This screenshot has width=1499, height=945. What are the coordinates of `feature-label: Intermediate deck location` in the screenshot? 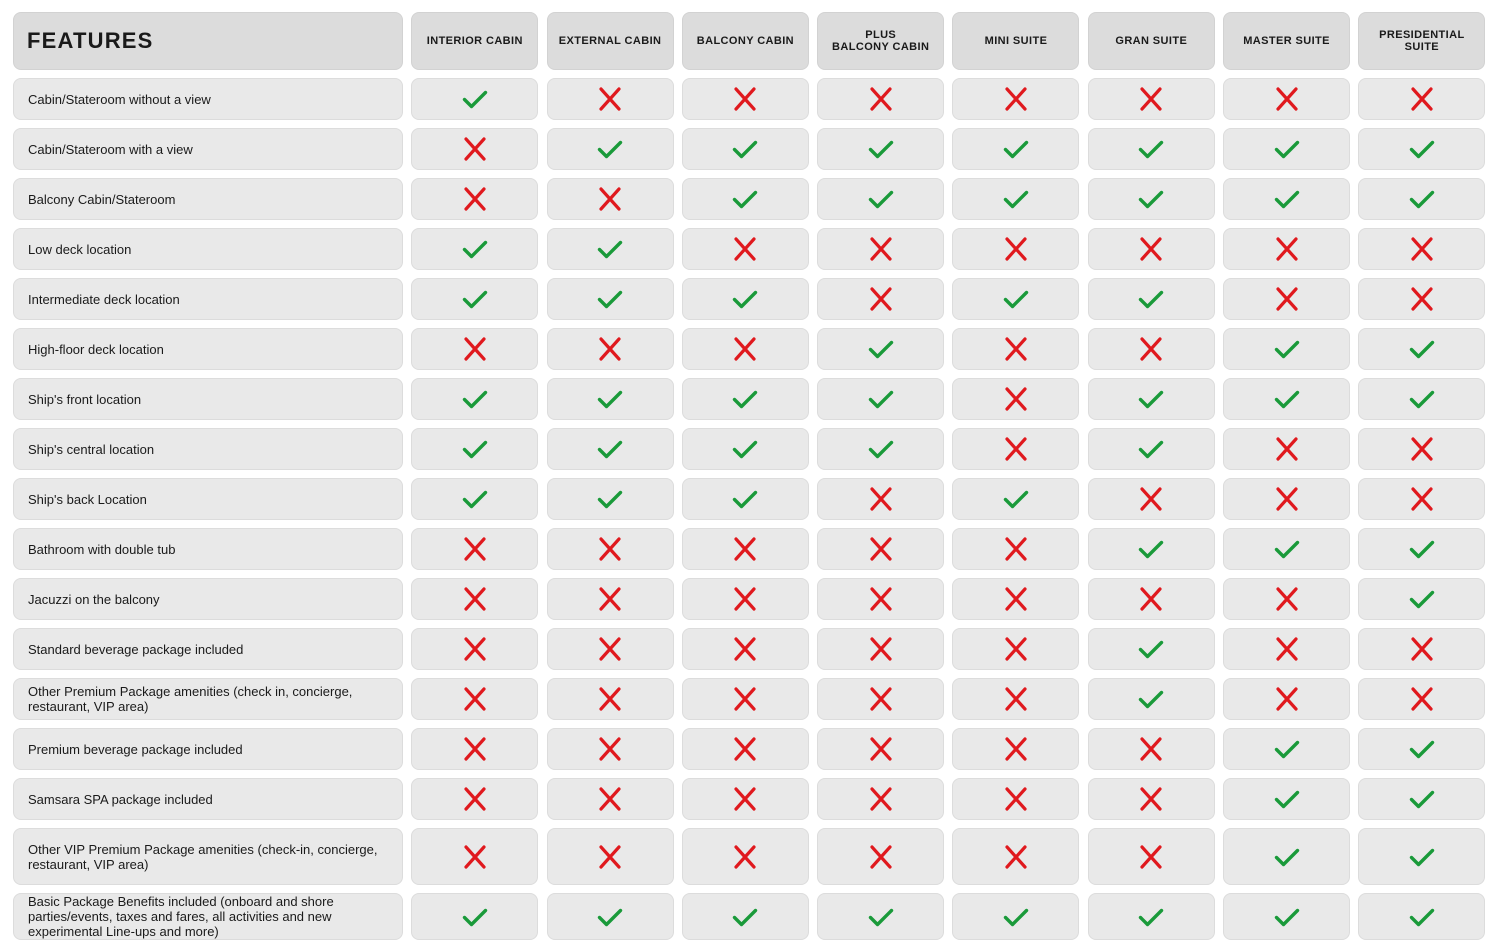 It's located at (208, 299).